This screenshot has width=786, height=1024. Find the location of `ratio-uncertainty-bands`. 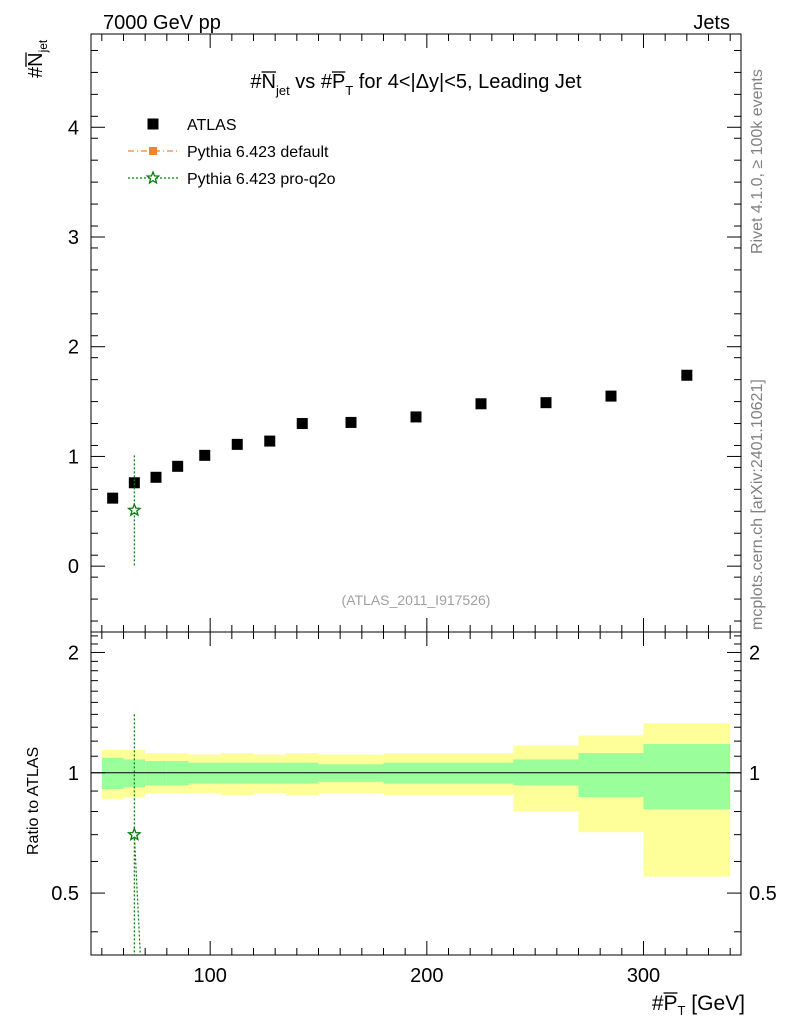

ratio-uncertainty-bands is located at coordinates (416, 800).